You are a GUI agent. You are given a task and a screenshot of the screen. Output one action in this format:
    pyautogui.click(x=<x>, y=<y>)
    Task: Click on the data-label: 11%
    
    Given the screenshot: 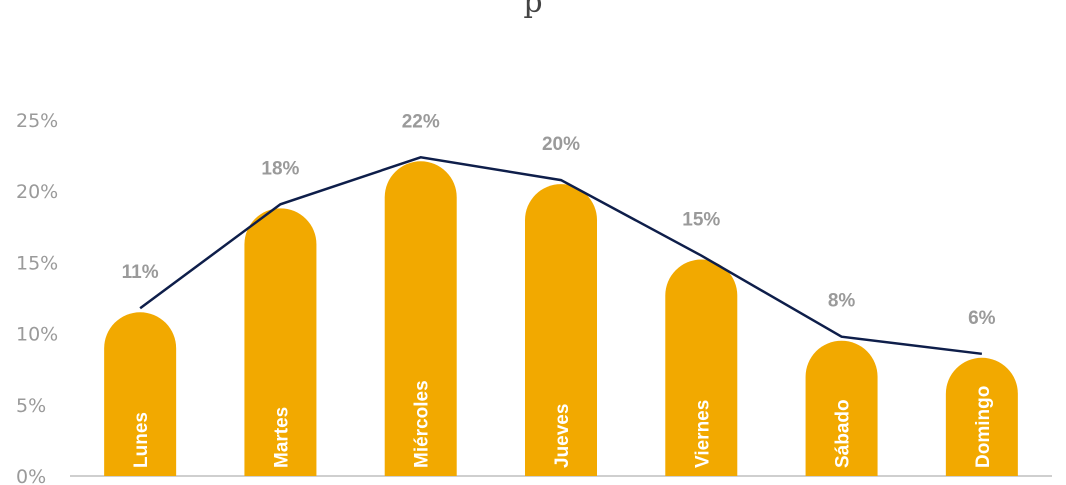 What is the action you would take?
    pyautogui.click(x=140, y=272)
    